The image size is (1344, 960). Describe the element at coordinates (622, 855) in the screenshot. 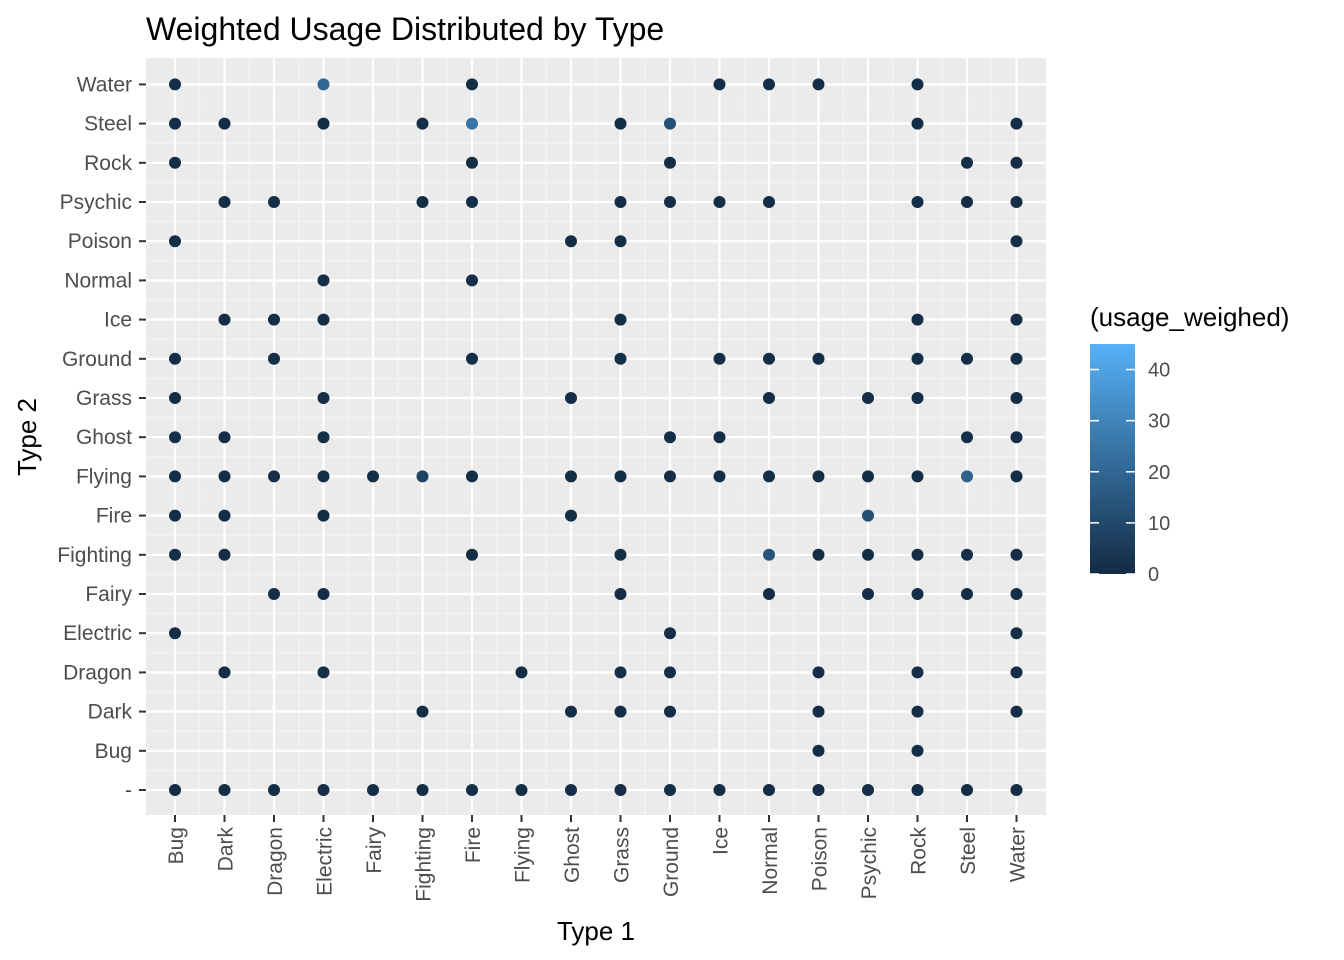

I see `x-tick-label: Grass` at that location.